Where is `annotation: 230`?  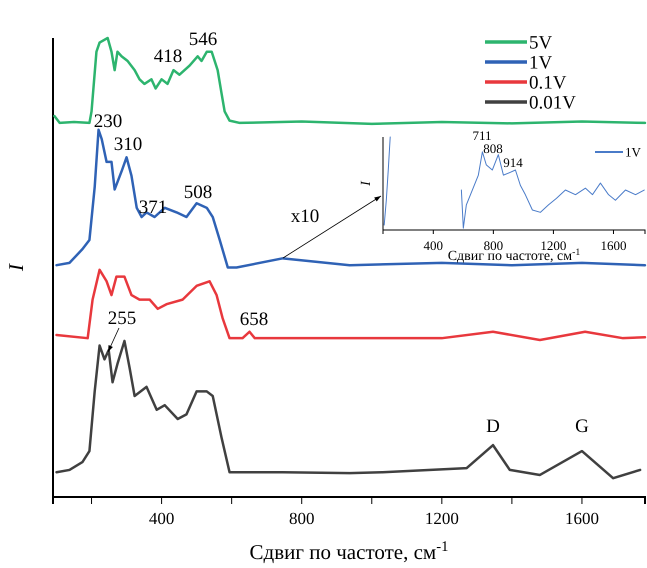
annotation: 230 is located at coordinates (108, 121).